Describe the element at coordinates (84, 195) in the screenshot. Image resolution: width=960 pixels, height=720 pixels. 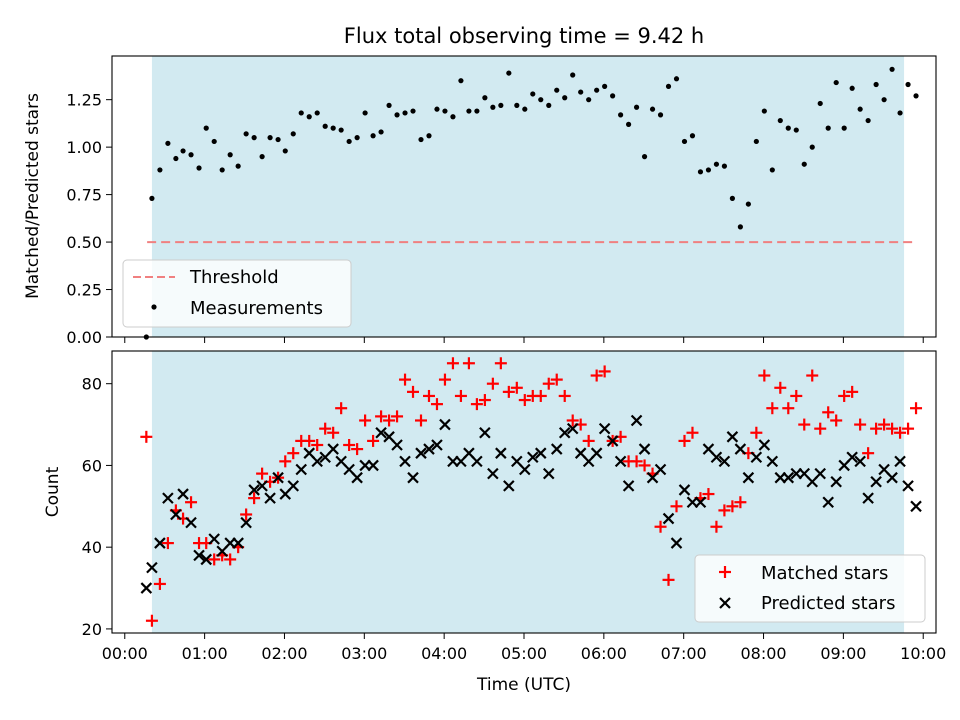
I see `ratio-y-tick-label-3: 0.75` at that location.